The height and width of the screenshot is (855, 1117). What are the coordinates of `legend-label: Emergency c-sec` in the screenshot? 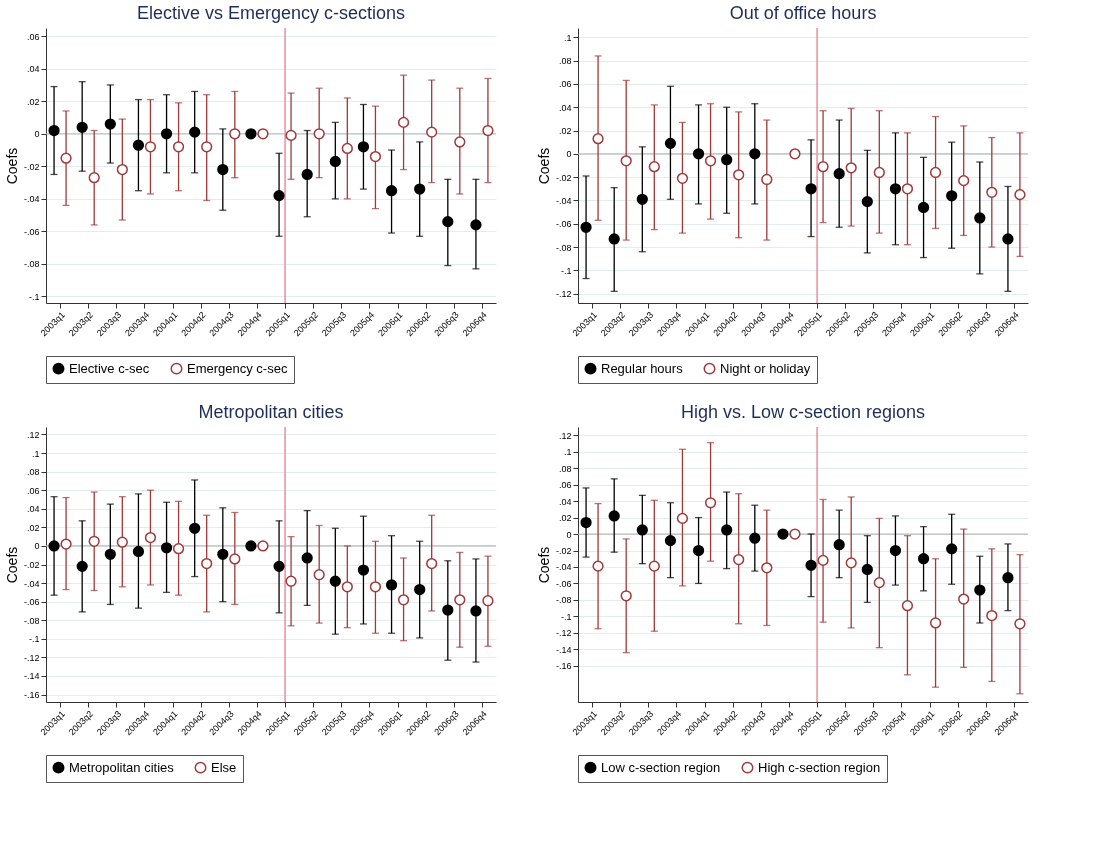 It's located at (237, 368).